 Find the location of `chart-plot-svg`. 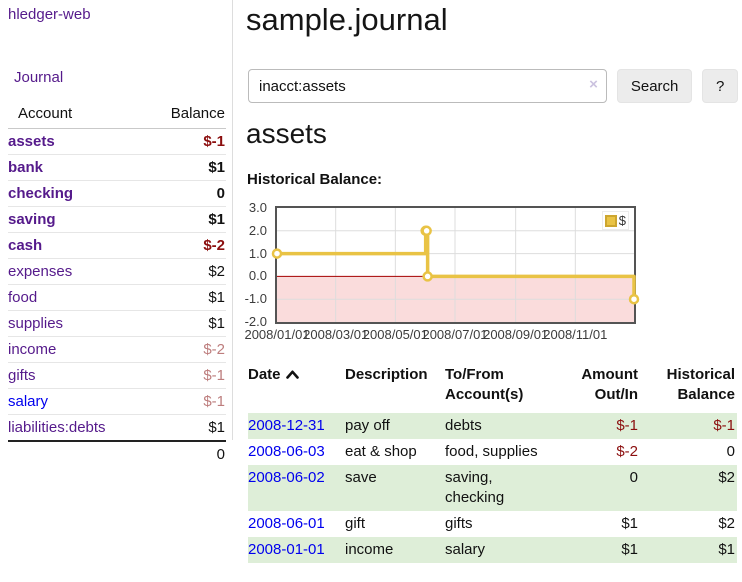

chart-plot-svg is located at coordinates (455, 265).